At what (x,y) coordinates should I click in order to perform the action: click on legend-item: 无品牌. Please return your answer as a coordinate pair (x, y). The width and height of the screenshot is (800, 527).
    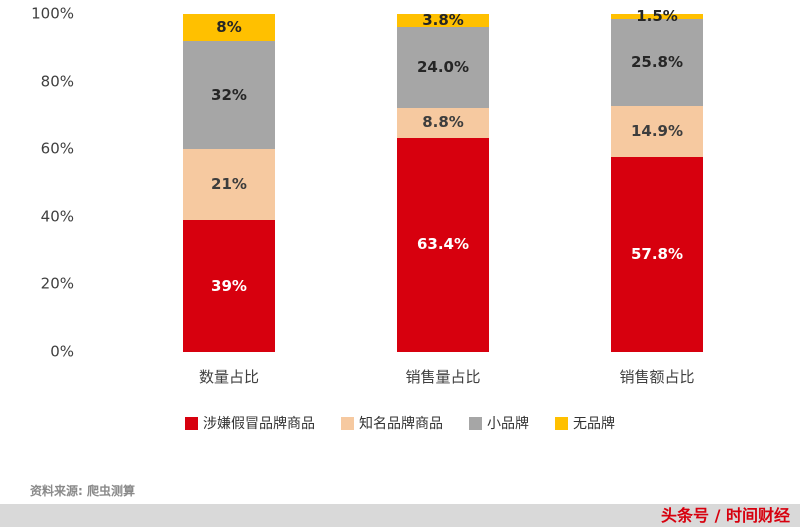
    Looking at the image, I should click on (585, 423).